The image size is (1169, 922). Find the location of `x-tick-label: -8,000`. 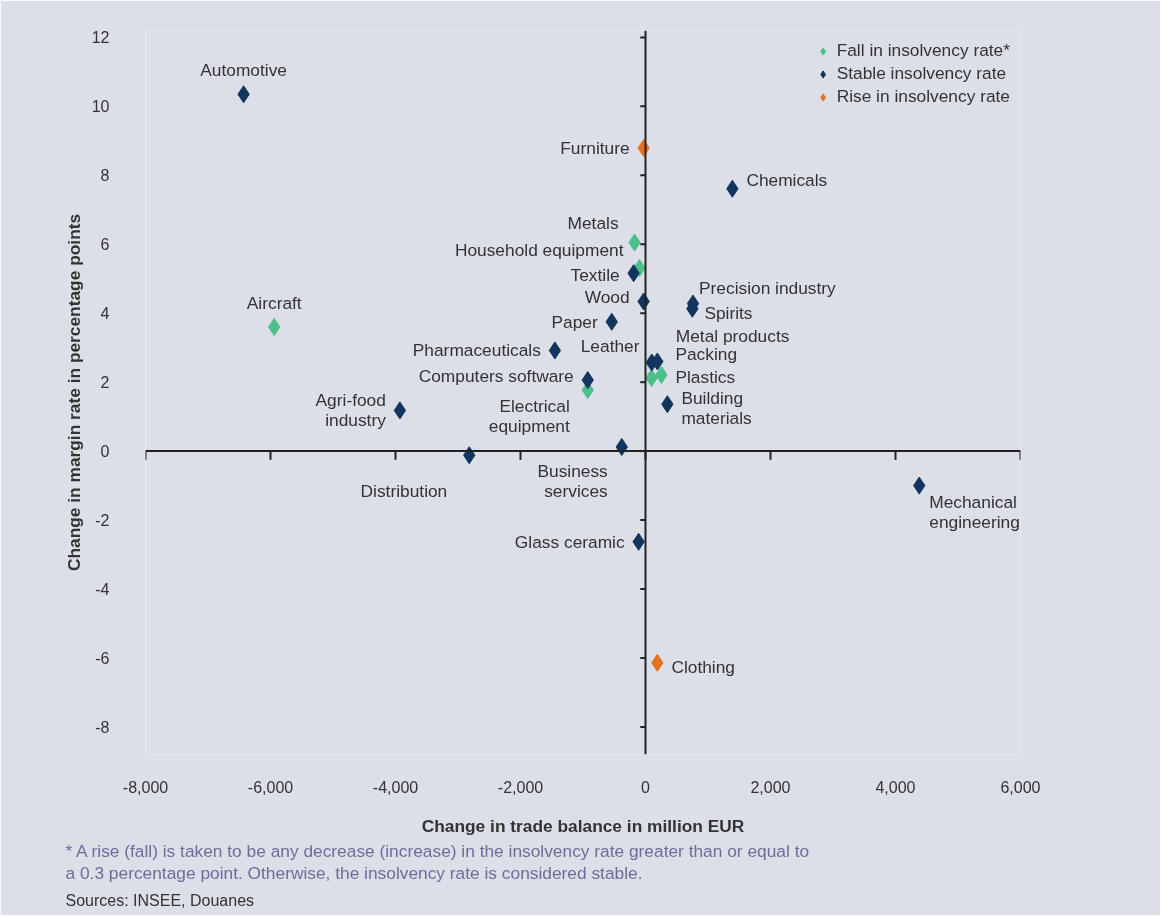

x-tick-label: -8,000 is located at coordinates (145, 787).